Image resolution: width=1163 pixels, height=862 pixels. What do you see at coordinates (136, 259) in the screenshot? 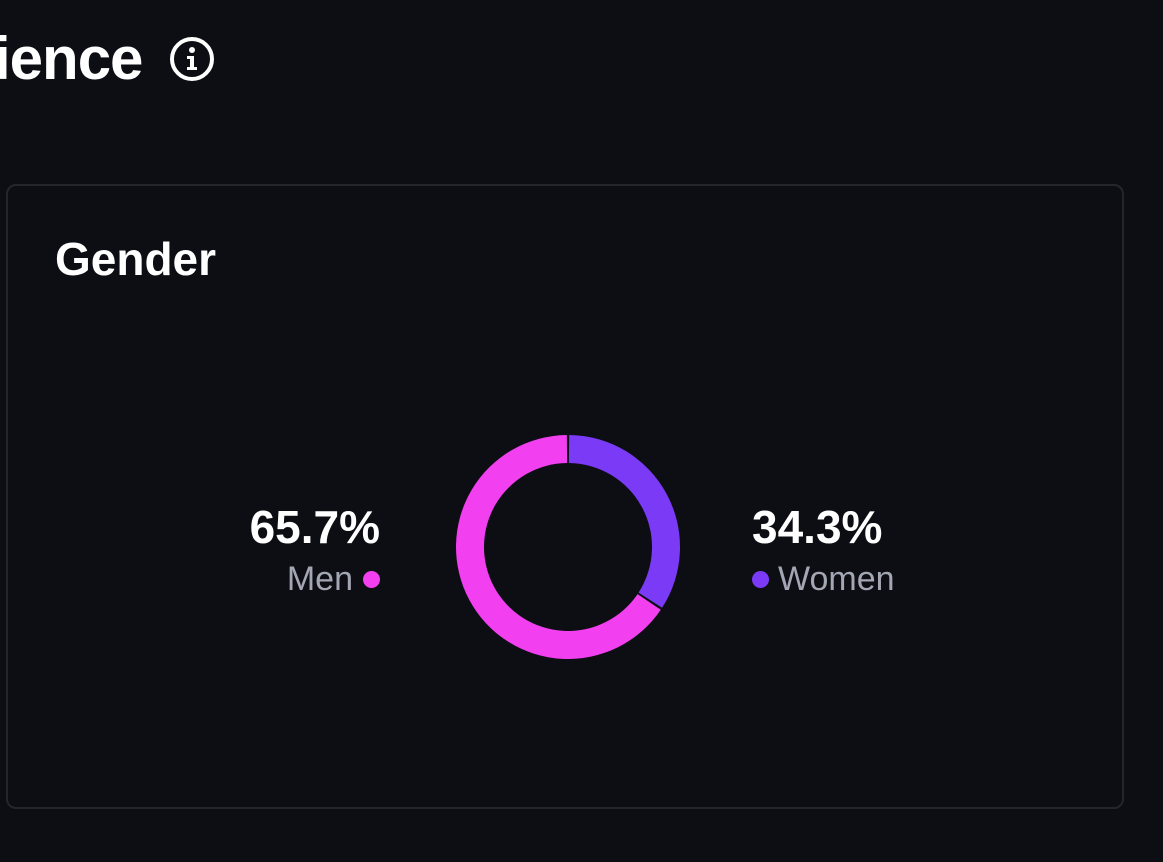
I see `card-title: Gender` at bounding box center [136, 259].